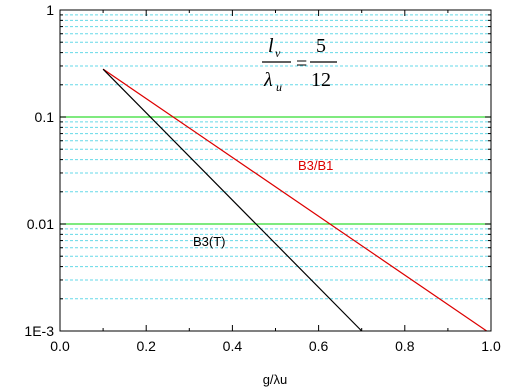  I want to click on equation-numerator-symbol: l, so click(271, 46).